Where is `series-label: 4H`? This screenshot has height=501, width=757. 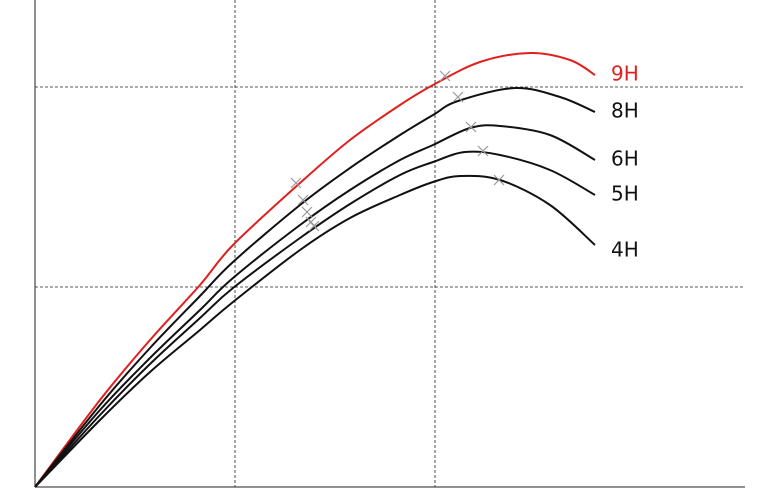 series-label: 4H is located at coordinates (625, 250).